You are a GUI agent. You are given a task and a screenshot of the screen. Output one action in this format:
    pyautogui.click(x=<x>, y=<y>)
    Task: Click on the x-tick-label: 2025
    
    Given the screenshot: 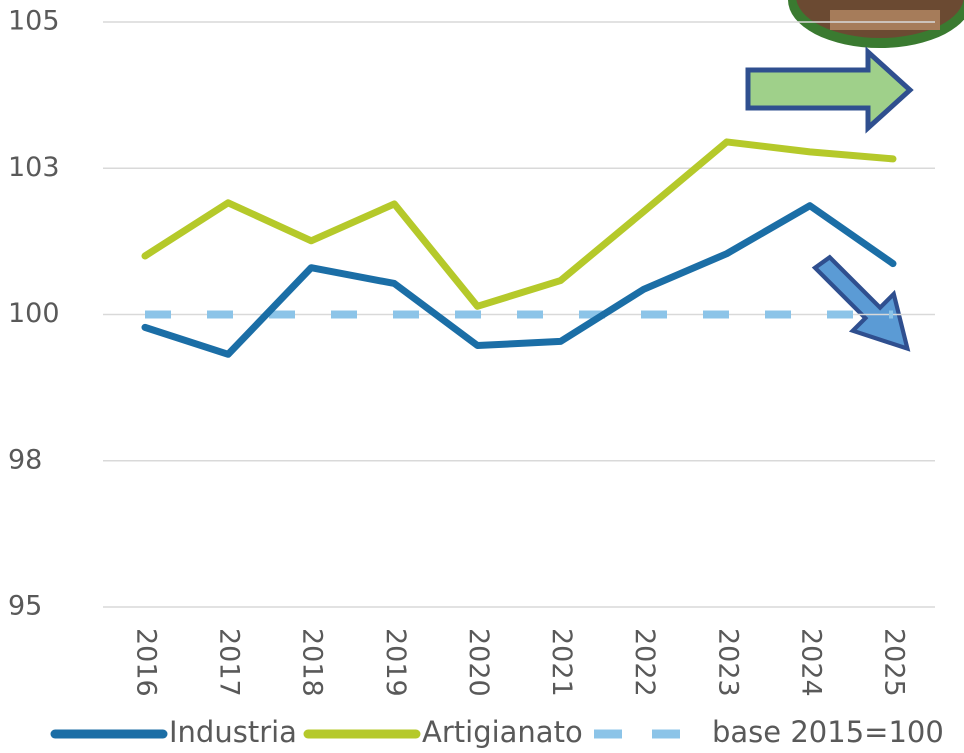 What is the action you would take?
    pyautogui.click(x=894, y=662)
    